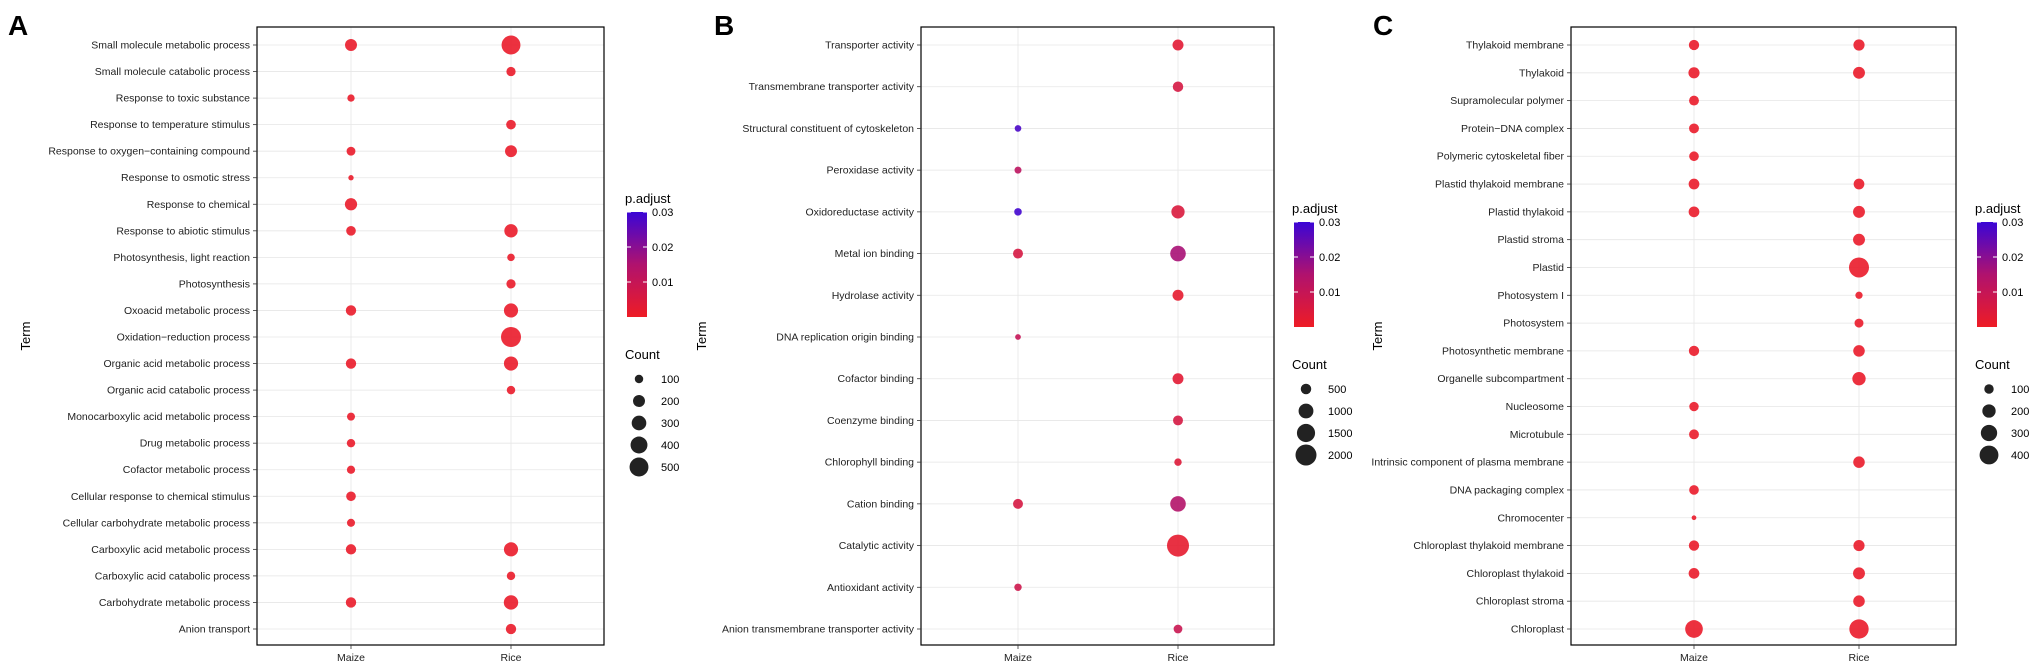  Describe the element at coordinates (18, 25) in the screenshot. I see `panel-letter: A` at that location.